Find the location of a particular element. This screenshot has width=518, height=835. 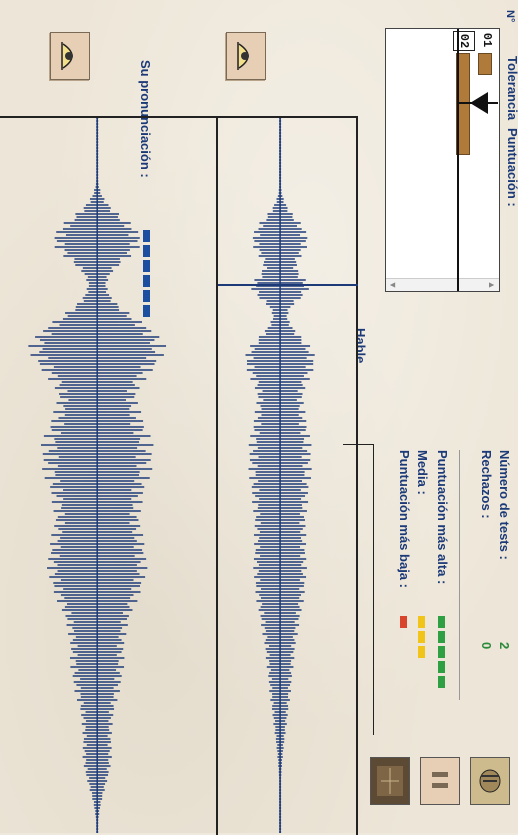

listen-recording-button is located at coordinates (246, 56).